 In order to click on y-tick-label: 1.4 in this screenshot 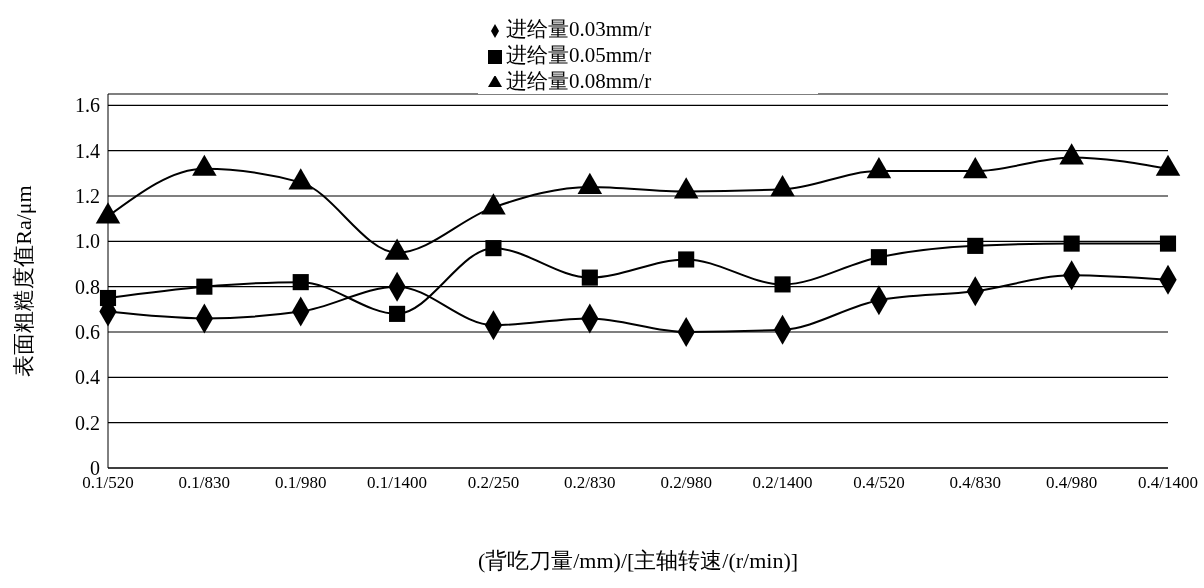, I will do `click(87, 150)`.